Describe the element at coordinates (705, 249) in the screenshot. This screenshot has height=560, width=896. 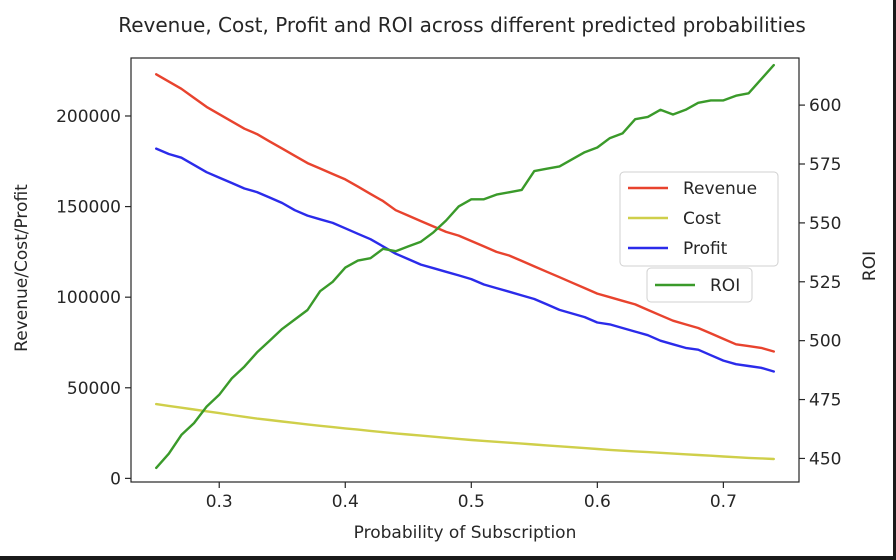
I see `legend-label-profit: Profit` at that location.